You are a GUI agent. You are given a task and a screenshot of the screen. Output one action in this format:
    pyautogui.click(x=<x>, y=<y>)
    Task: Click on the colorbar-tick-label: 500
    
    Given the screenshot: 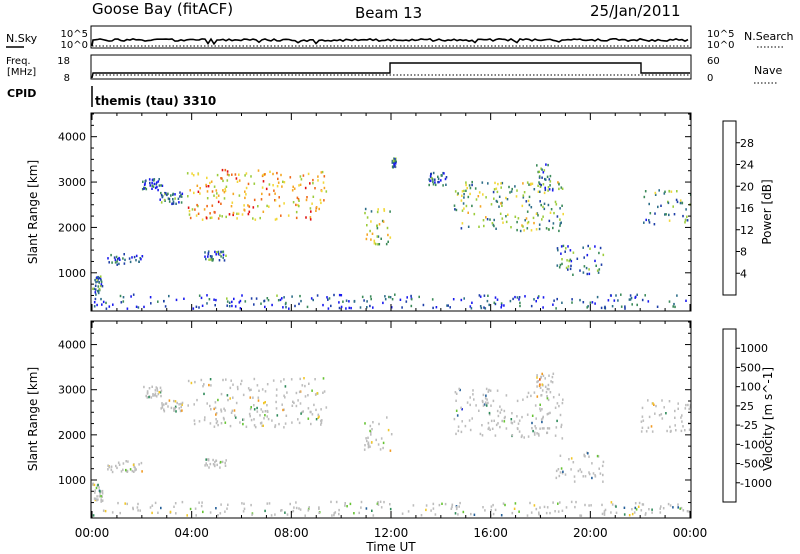 What is the action you would take?
    pyautogui.click(x=750, y=367)
    